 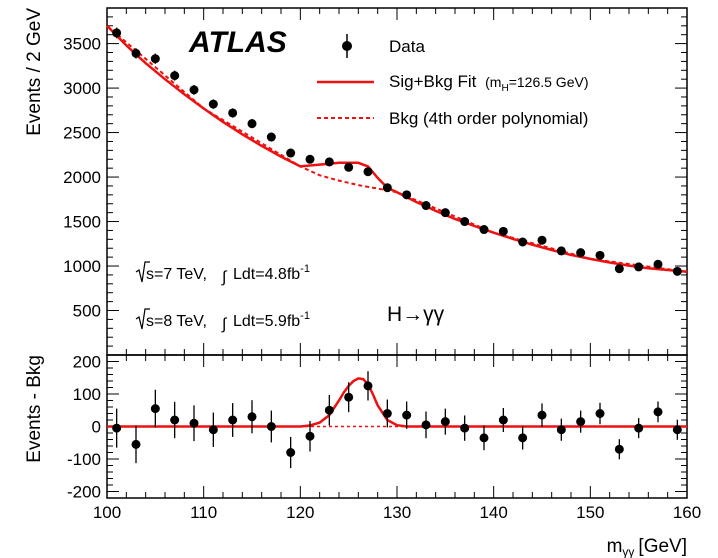 What do you see at coordinates (488, 118) in the screenshot?
I see `legend-bkg-label: Bkg (4th order polynomial)` at bounding box center [488, 118].